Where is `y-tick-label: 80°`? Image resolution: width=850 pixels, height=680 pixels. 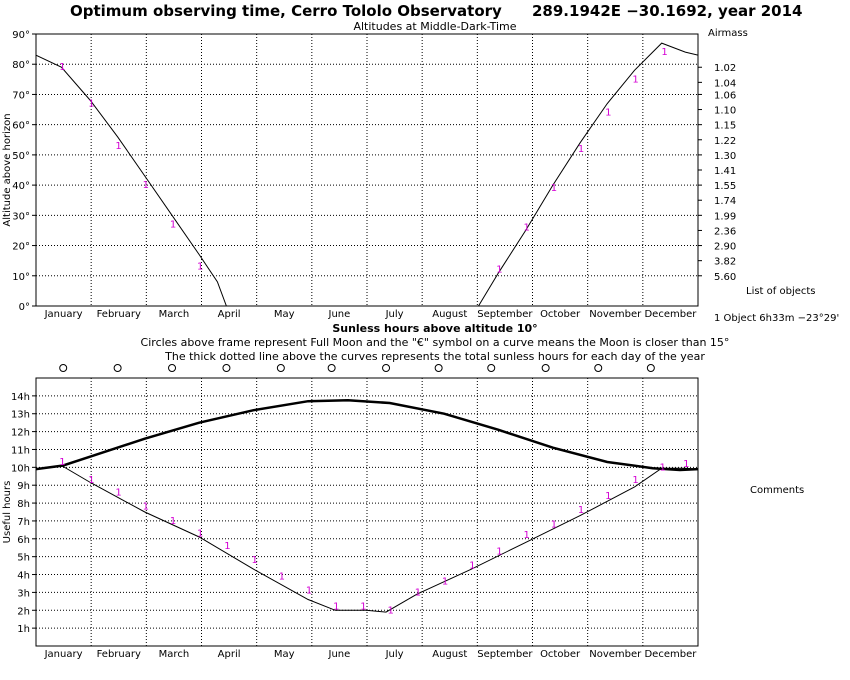
y-tick-label: 80° is located at coordinates (21, 65).